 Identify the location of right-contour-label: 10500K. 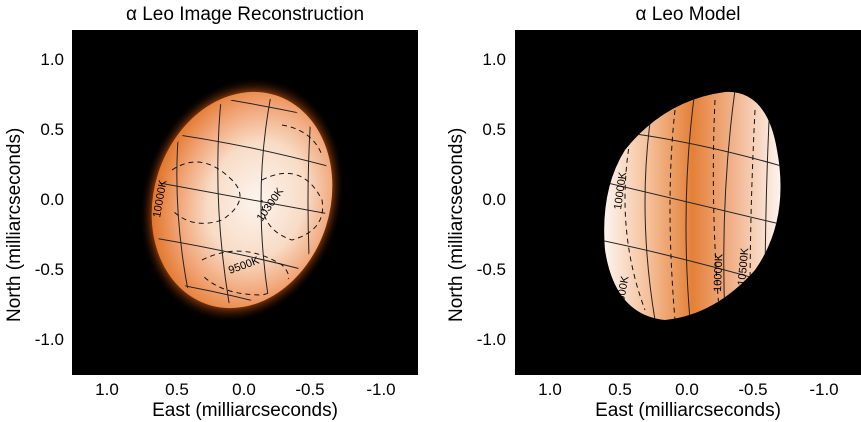
(743, 266).